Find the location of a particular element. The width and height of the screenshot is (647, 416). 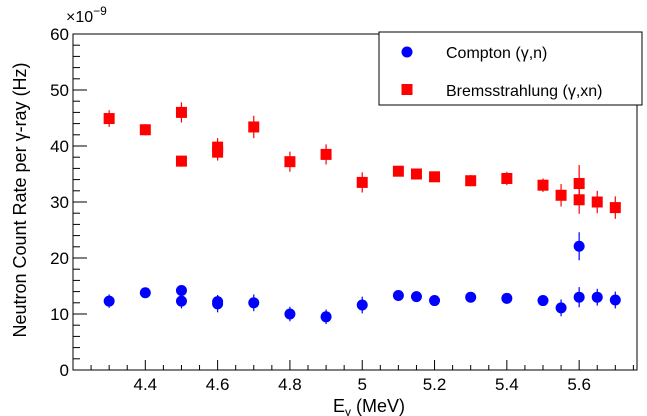

y-tick-label: 60 is located at coordinates (59, 34).